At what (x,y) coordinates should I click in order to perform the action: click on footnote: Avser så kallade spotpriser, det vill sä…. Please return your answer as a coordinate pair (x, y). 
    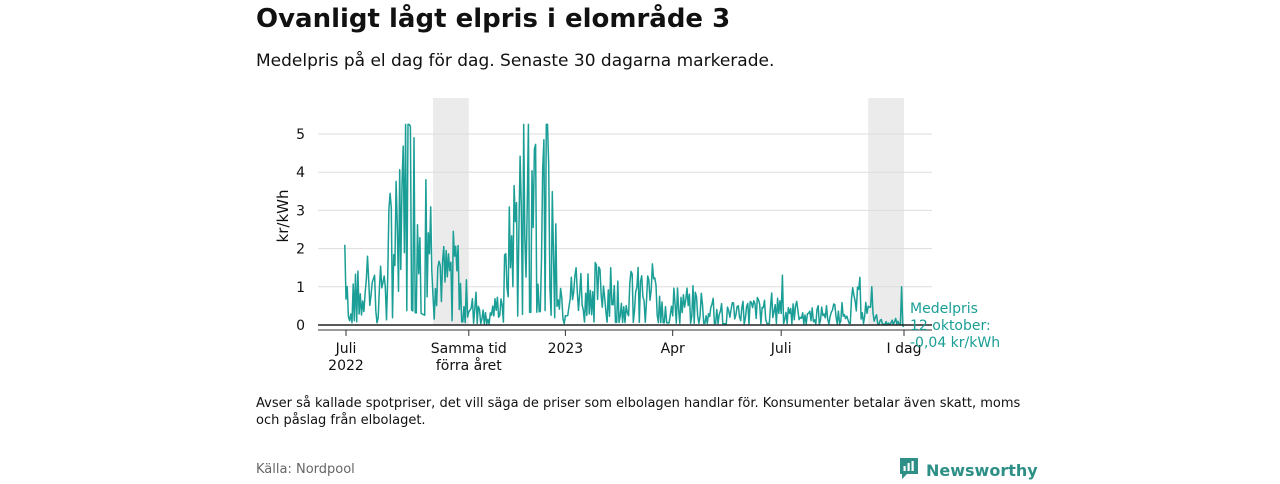
    Looking at the image, I should click on (638, 412).